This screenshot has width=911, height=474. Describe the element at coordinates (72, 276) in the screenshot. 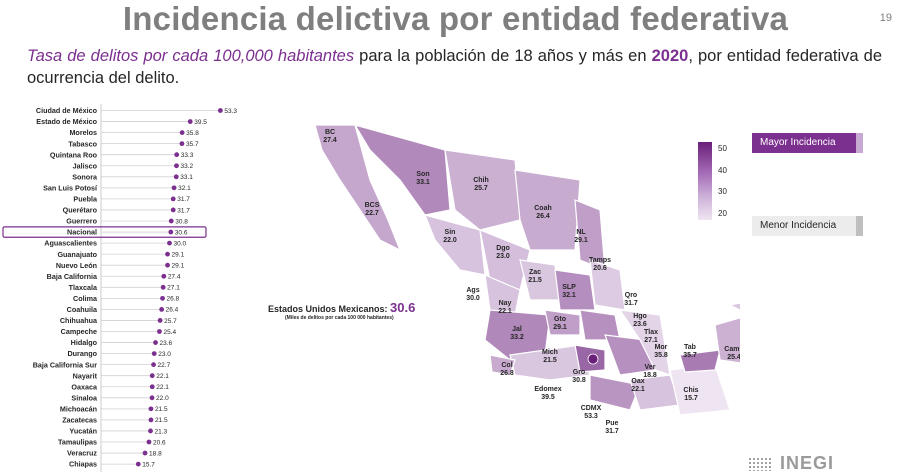

I see `category-label: Baja California` at that location.